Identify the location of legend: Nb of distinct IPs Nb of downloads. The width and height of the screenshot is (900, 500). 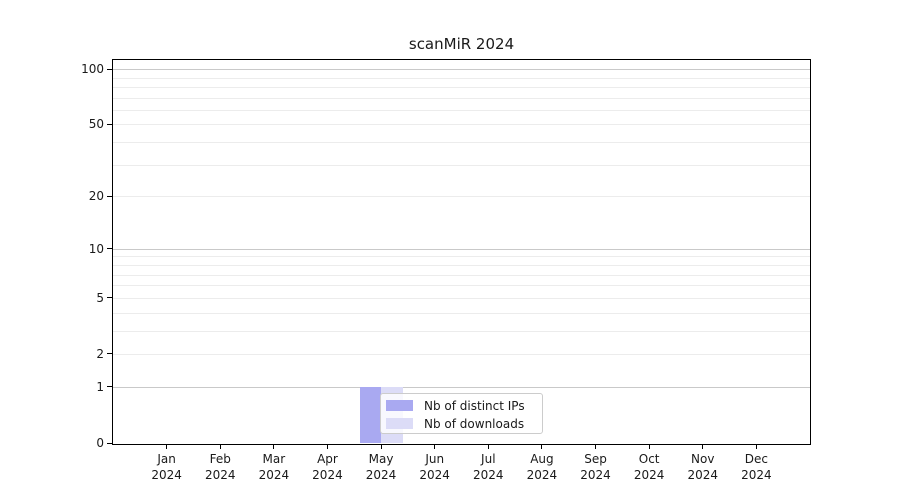
(461, 413).